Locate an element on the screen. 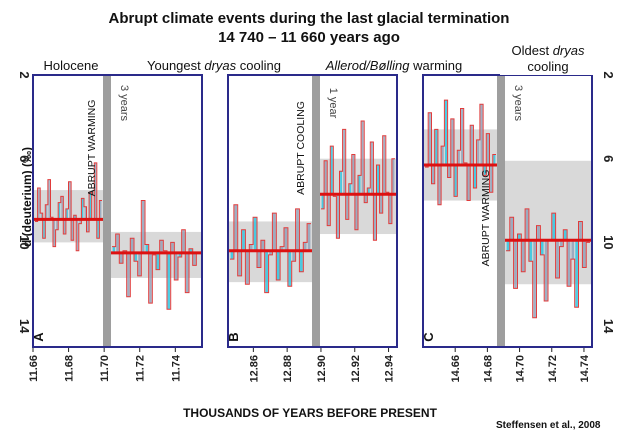 The width and height of the screenshot is (618, 440). period-label-youngest-dryas-part2: cooling is located at coordinates (258, 65).